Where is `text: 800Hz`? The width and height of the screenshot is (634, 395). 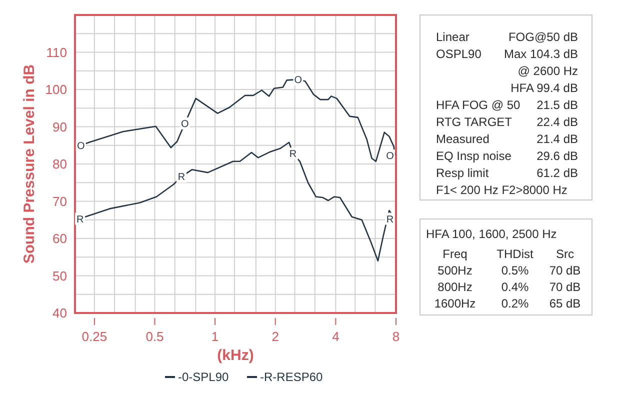 text: 800Hz is located at coordinates (455, 287).